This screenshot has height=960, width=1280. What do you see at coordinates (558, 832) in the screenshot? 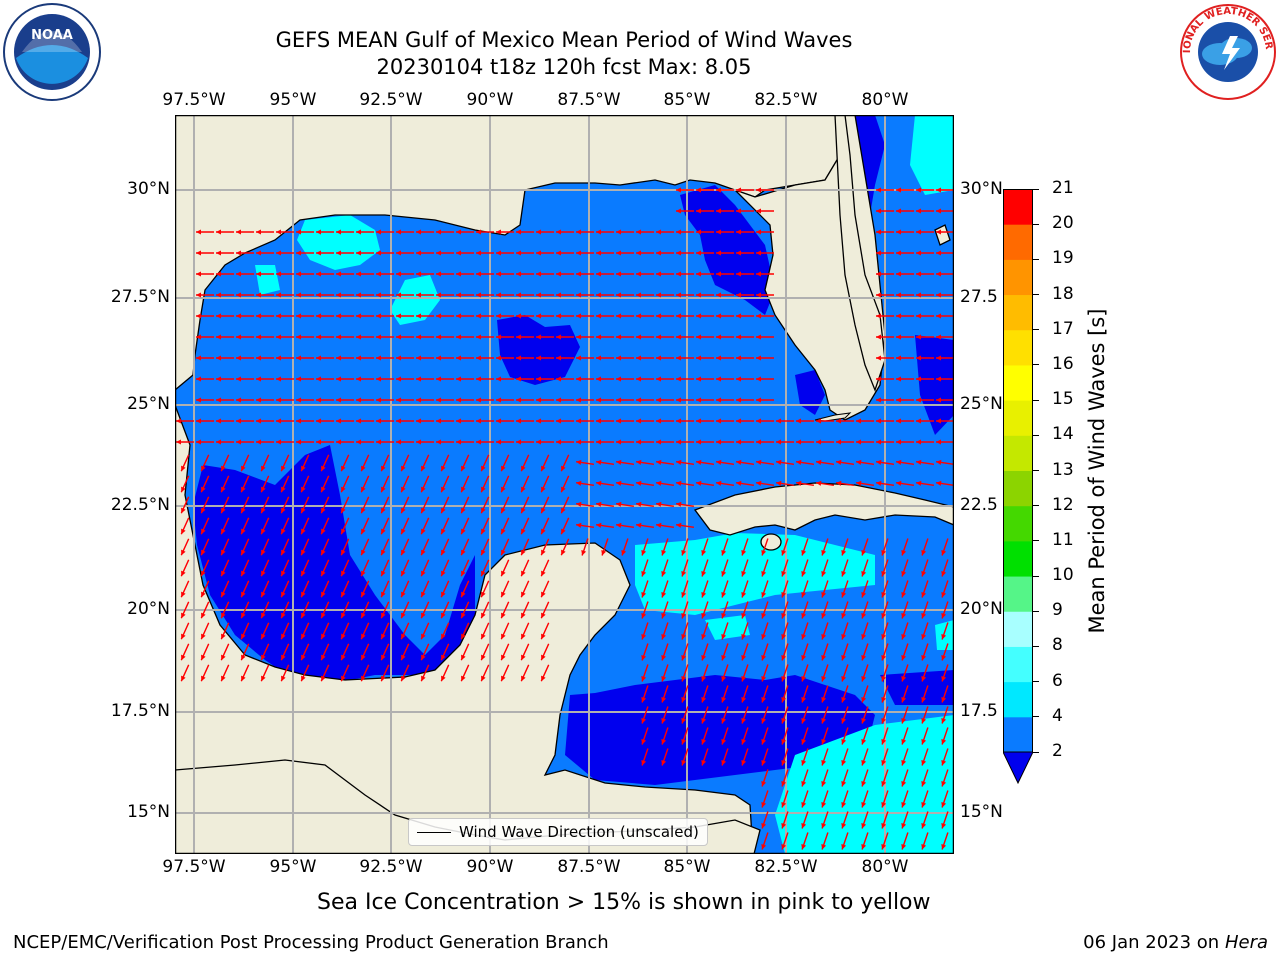
I see `map-legend: Wind Wave Direction (unscaled)` at bounding box center [558, 832].